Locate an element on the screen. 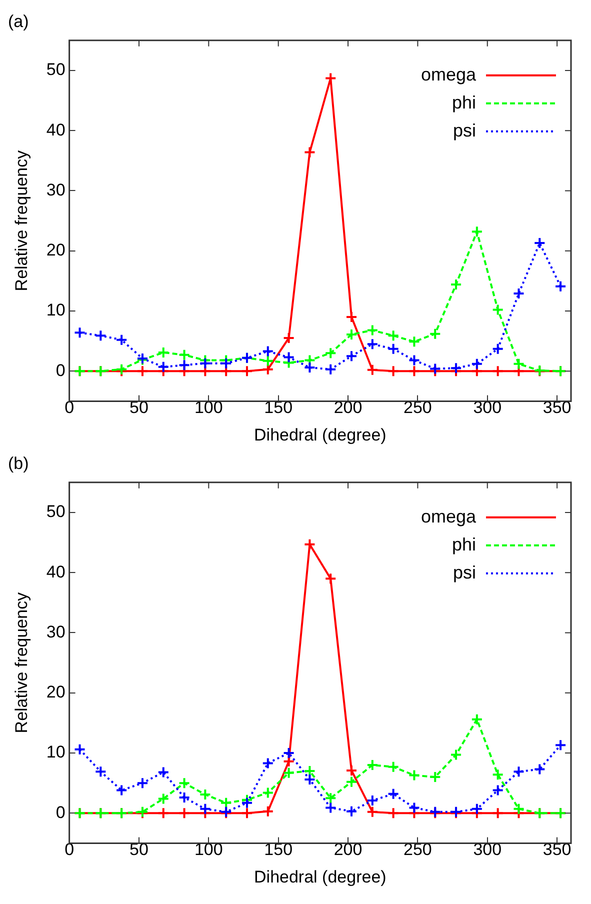 The image size is (591, 904). chart-title: (b) is located at coordinates (18, 463).